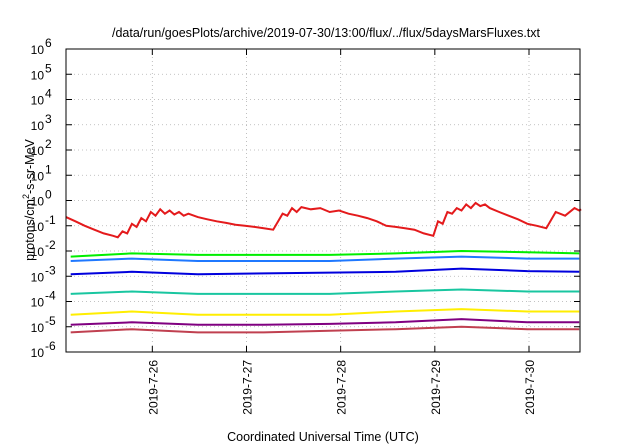 The height and width of the screenshot is (448, 640). What do you see at coordinates (50, 321) in the screenshot?
I see `y-tick-exponent: -5` at bounding box center [50, 321].